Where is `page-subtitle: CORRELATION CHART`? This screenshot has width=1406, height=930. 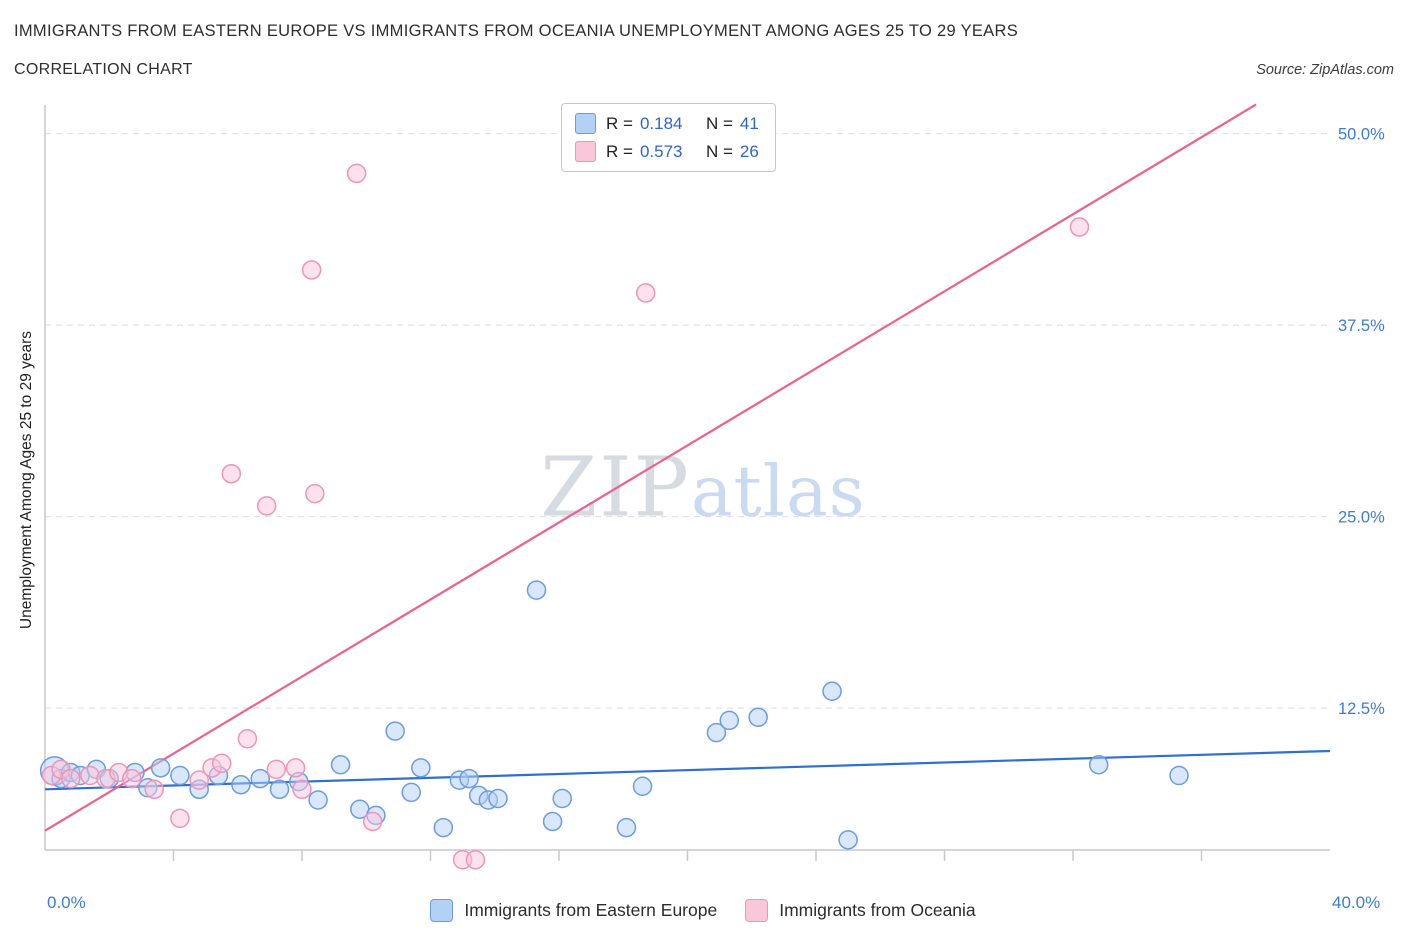
page-subtitle: CORRELATION CHART is located at coordinates (103, 69).